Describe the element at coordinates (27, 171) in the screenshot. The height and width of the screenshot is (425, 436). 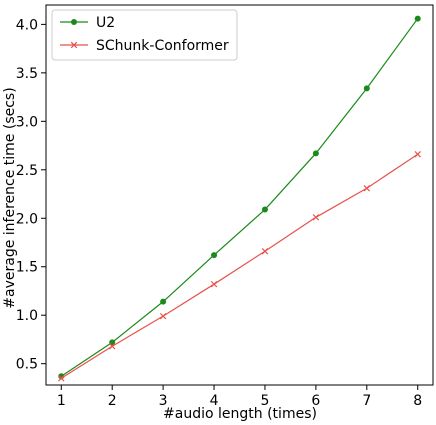
I see `y-tick-label: 2.5` at that location.